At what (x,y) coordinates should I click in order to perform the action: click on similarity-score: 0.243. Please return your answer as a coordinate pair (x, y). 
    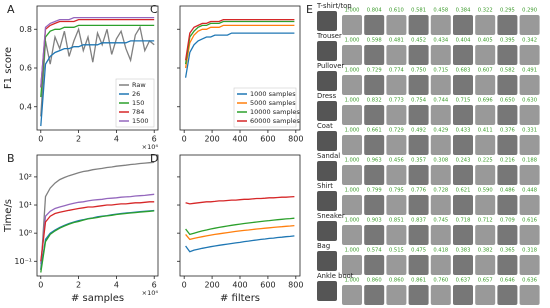
    Looking at the image, I should click on (463, 161).